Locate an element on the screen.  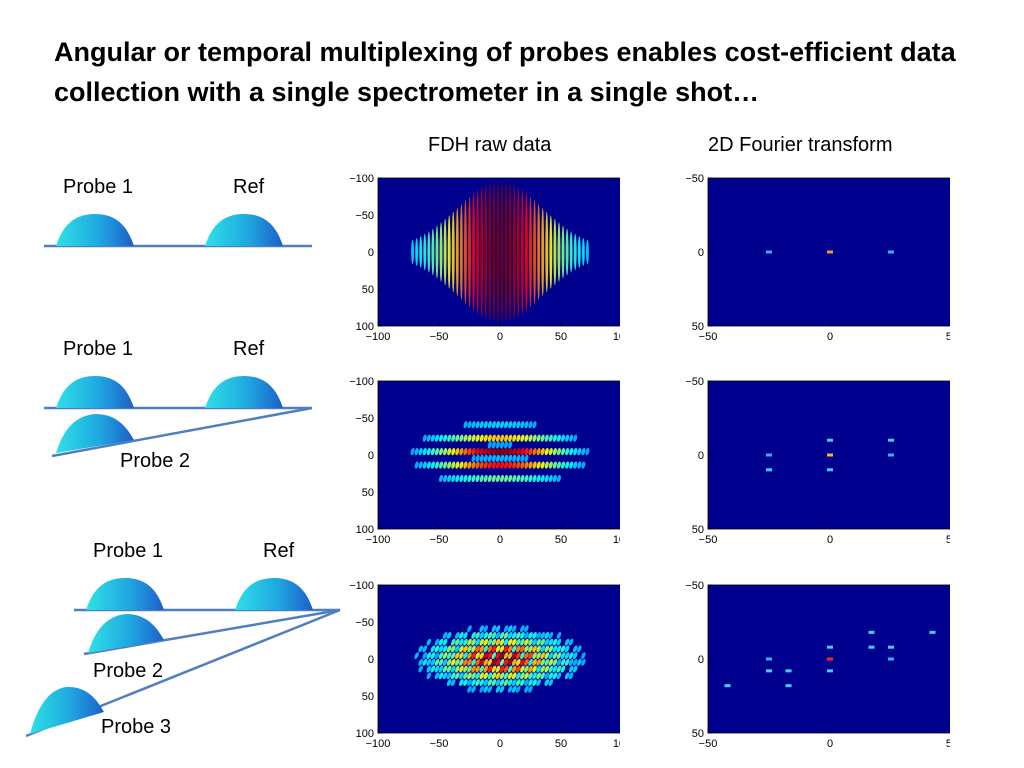
pulse-probe2-d3 is located at coordinates (126, 633).